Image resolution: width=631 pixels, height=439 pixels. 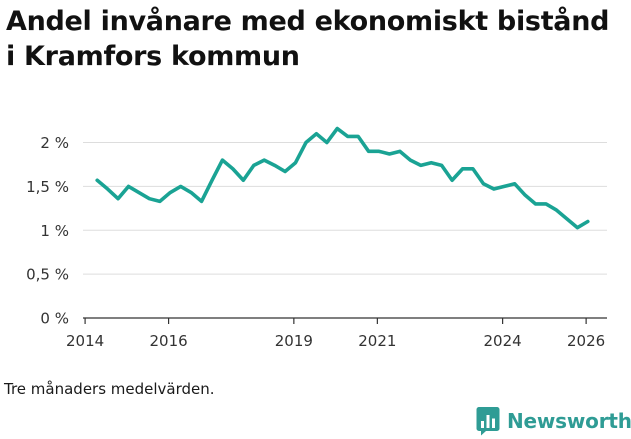 What do you see at coordinates (54, 319) in the screenshot?
I see `y-tick-label: 0 %` at bounding box center [54, 319].